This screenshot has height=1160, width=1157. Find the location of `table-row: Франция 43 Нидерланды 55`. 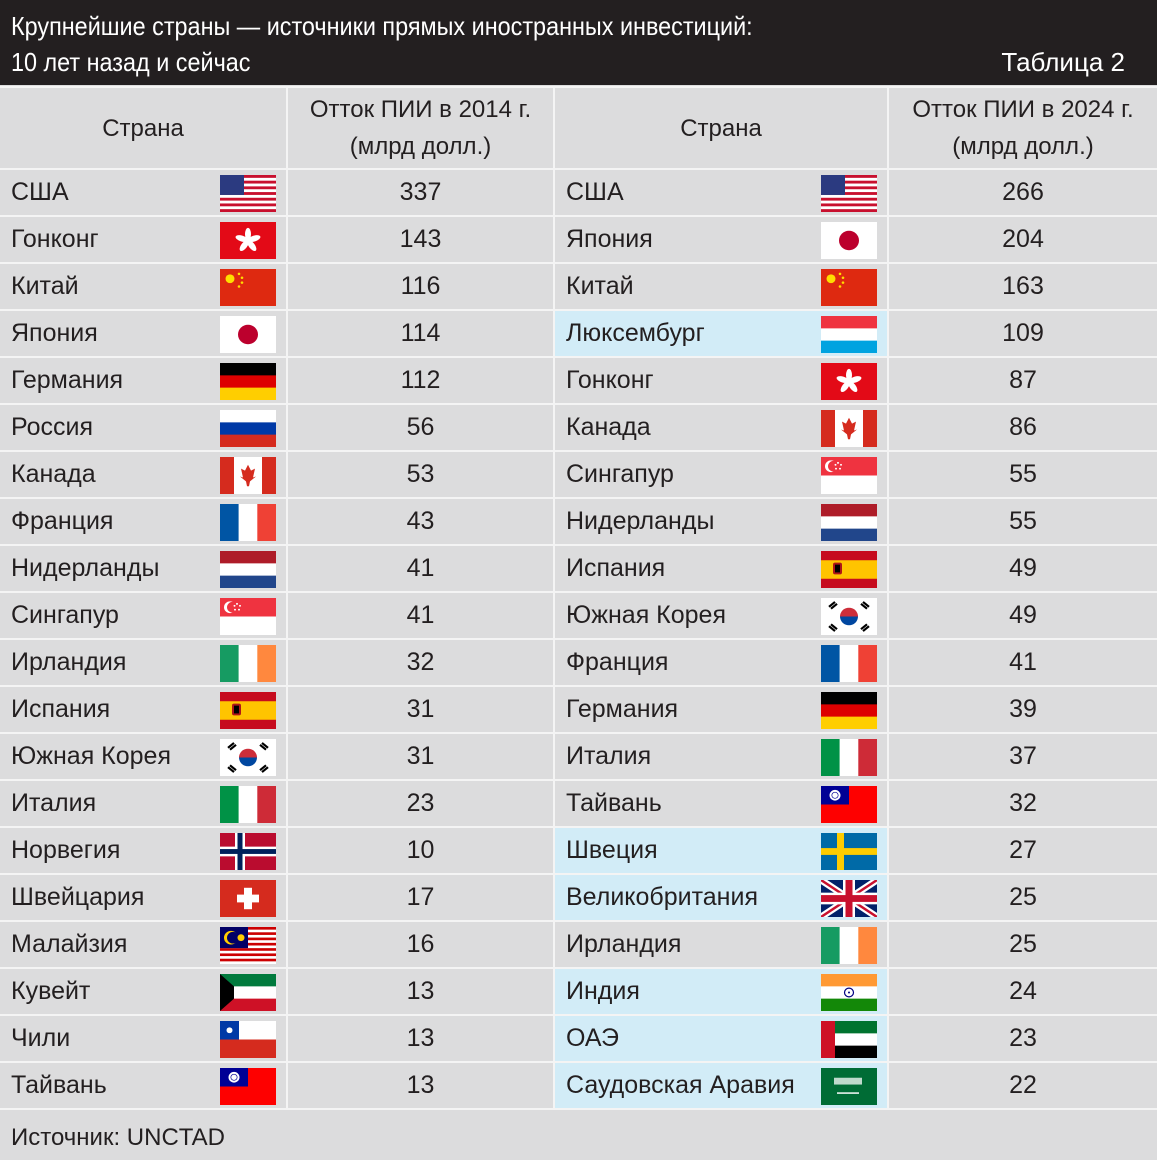

table-row: Франция 43 Нидерланды 55 is located at coordinates (578, 521).